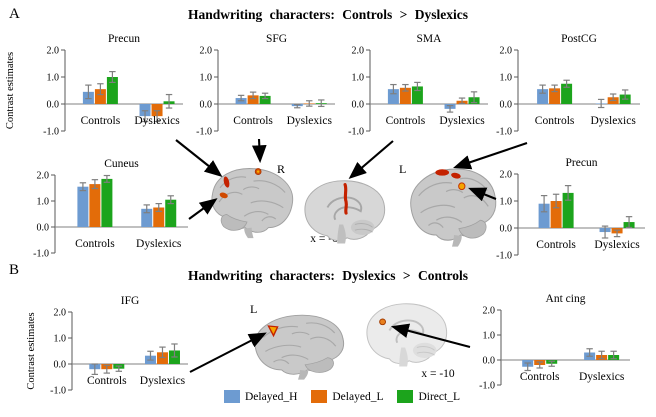 The image size is (656, 417). What do you see at coordinates (453, 208) in the screenshot?
I see `brain-a-lateral-left` at bounding box center [453, 208].